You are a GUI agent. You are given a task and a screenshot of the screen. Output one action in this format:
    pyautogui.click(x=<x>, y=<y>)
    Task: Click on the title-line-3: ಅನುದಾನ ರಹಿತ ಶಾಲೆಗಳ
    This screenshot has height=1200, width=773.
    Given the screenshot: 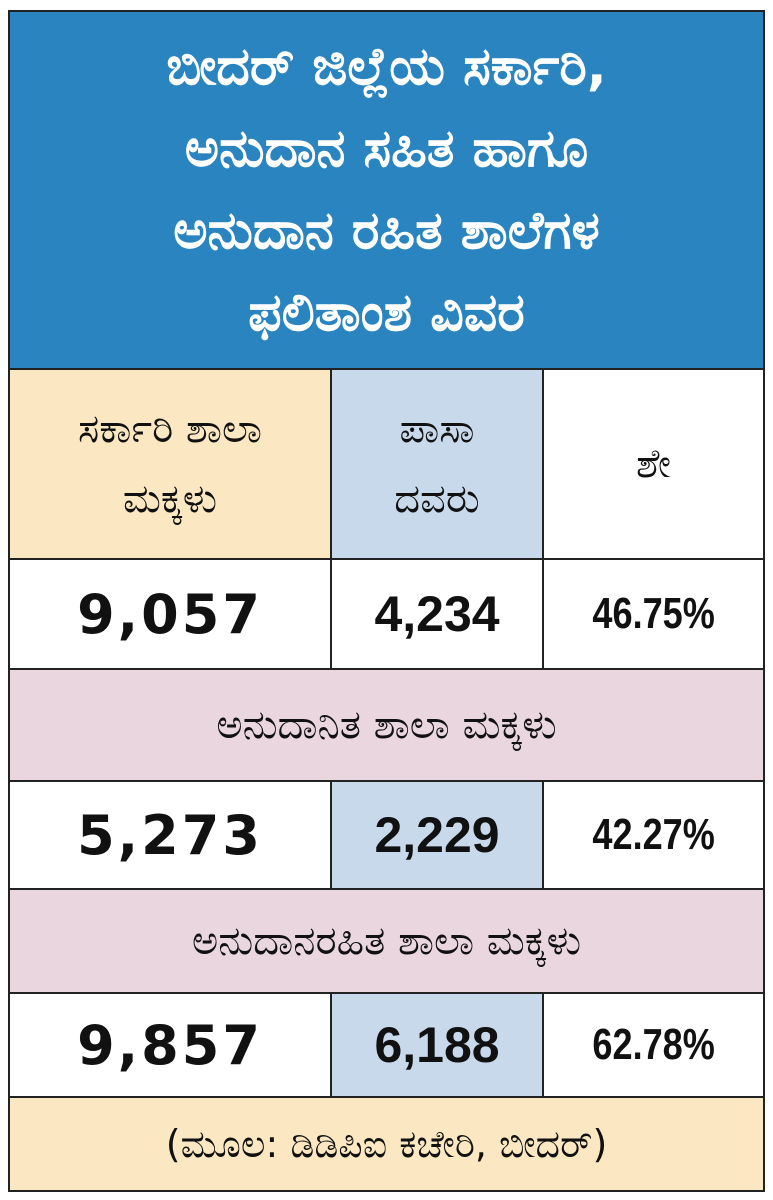 What is the action you would take?
    pyautogui.click(x=386, y=231)
    